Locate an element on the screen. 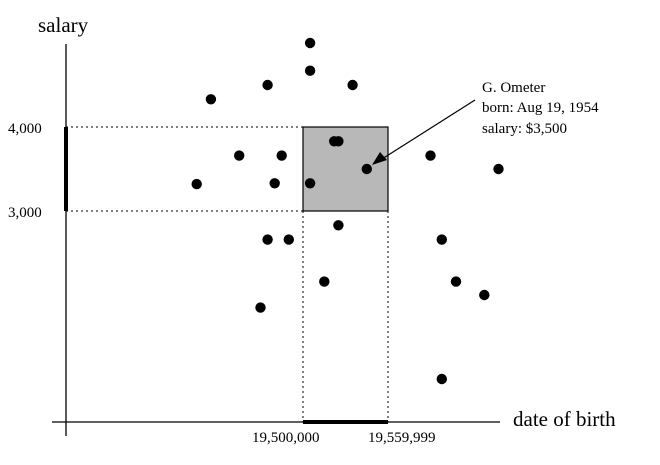  query-range-box is located at coordinates (345, 169).